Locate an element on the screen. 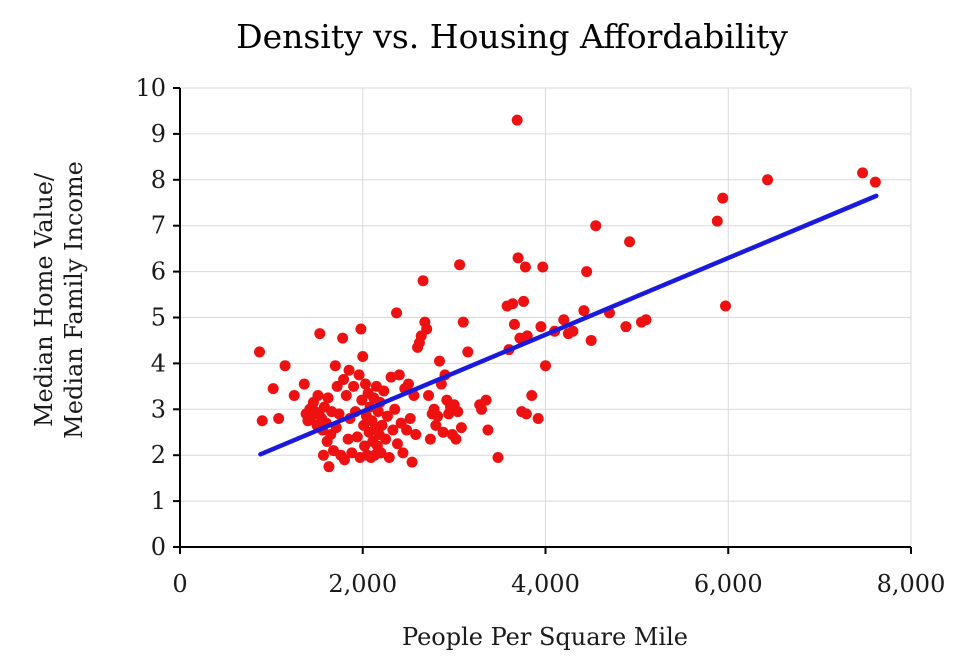 Image resolution: width=975 pixels, height=668 pixels. x-tick-label-8000: 8,000 is located at coordinates (911, 584).